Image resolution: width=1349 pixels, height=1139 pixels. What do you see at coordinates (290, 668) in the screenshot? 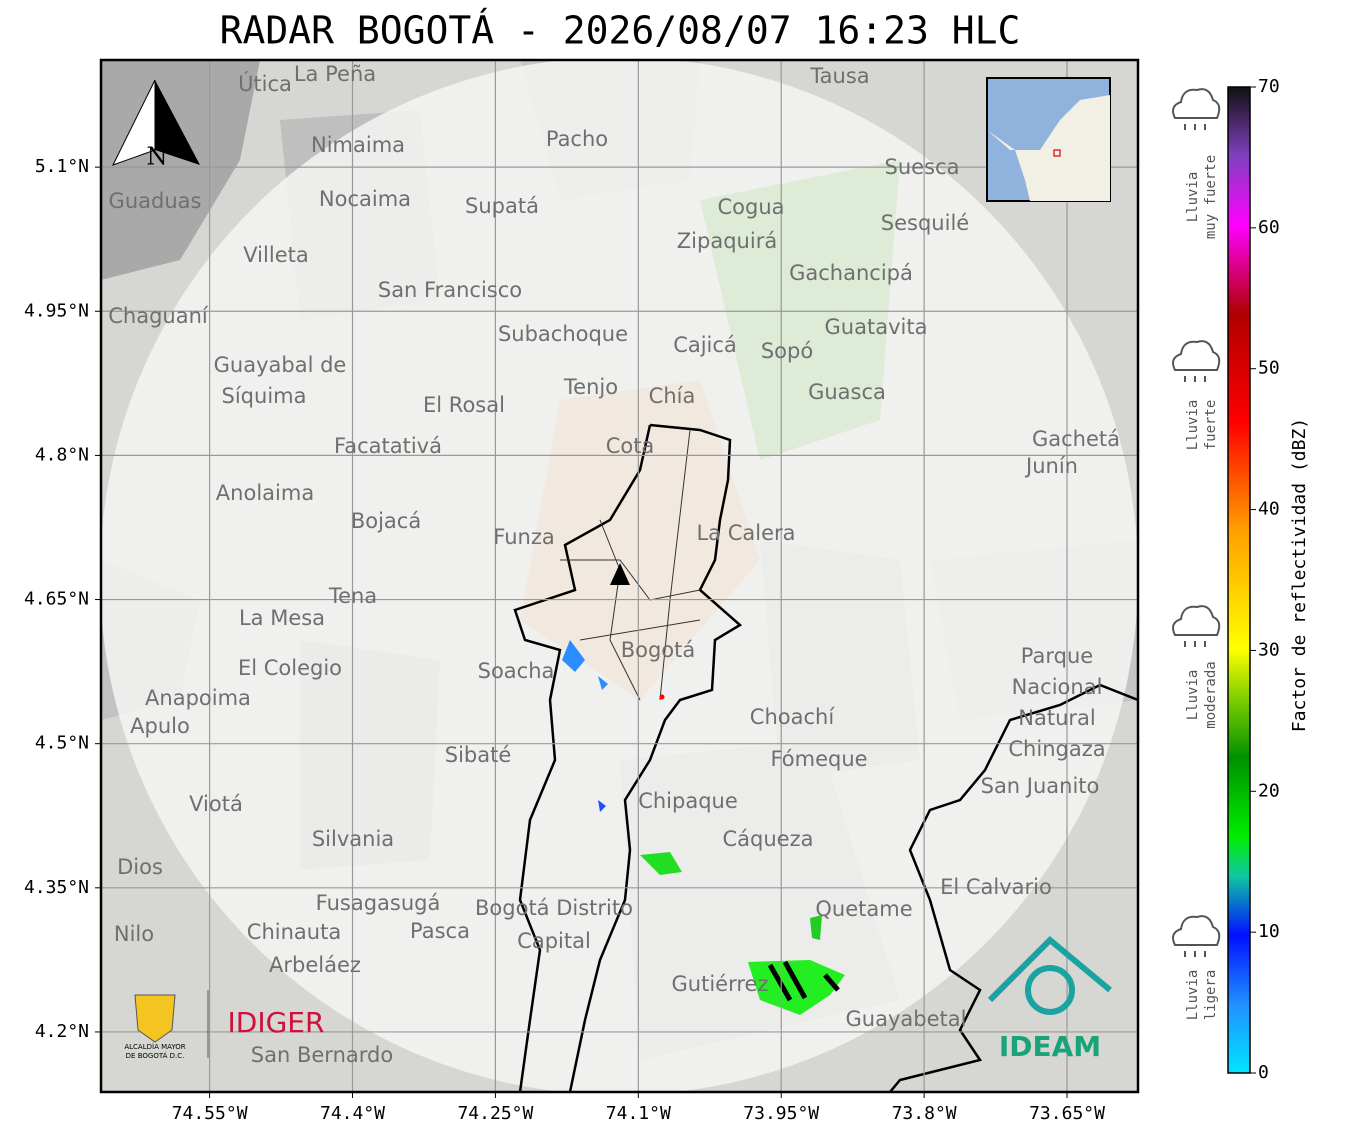
I see `place-label: El Colegio` at bounding box center [290, 668].